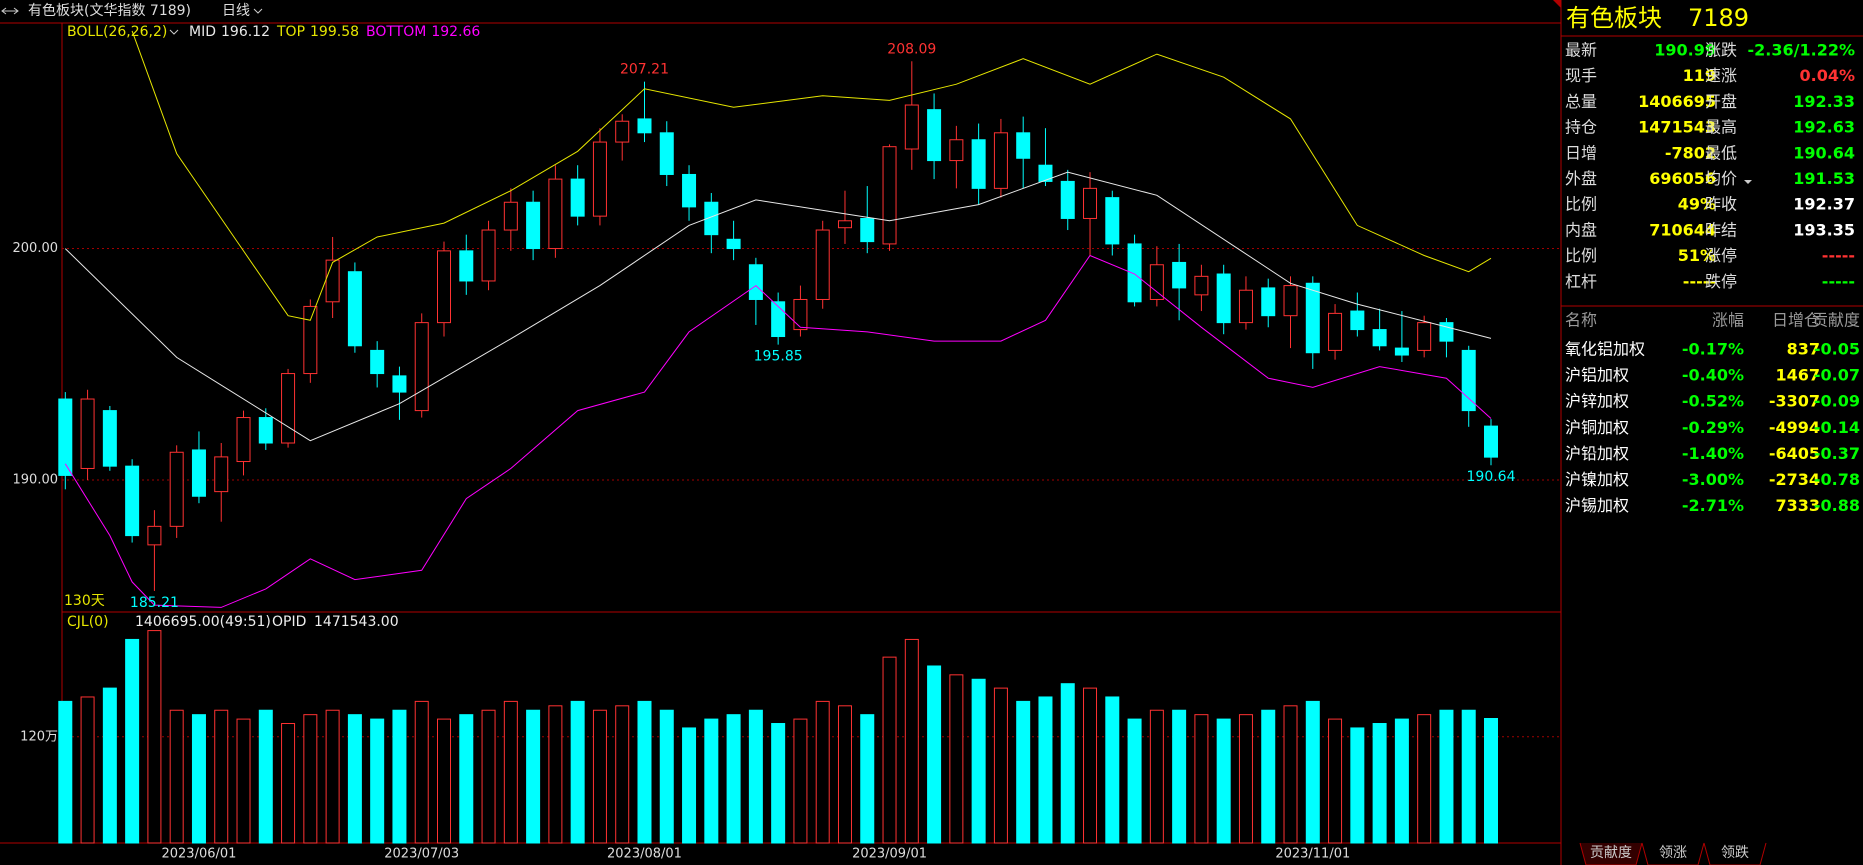 This screenshot has width=1863, height=865. I want to click on quote-label: 杠杆, so click(1581, 281).